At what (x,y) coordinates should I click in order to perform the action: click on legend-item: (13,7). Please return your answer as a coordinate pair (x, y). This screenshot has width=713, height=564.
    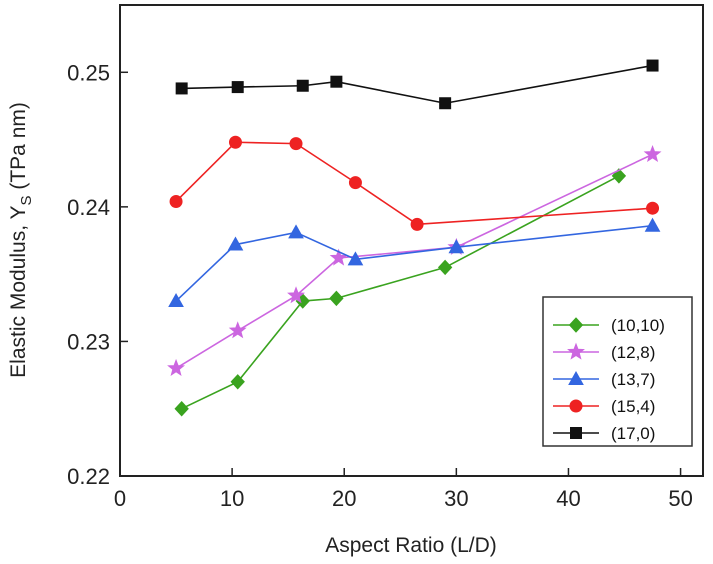
    Looking at the image, I should click on (604, 379).